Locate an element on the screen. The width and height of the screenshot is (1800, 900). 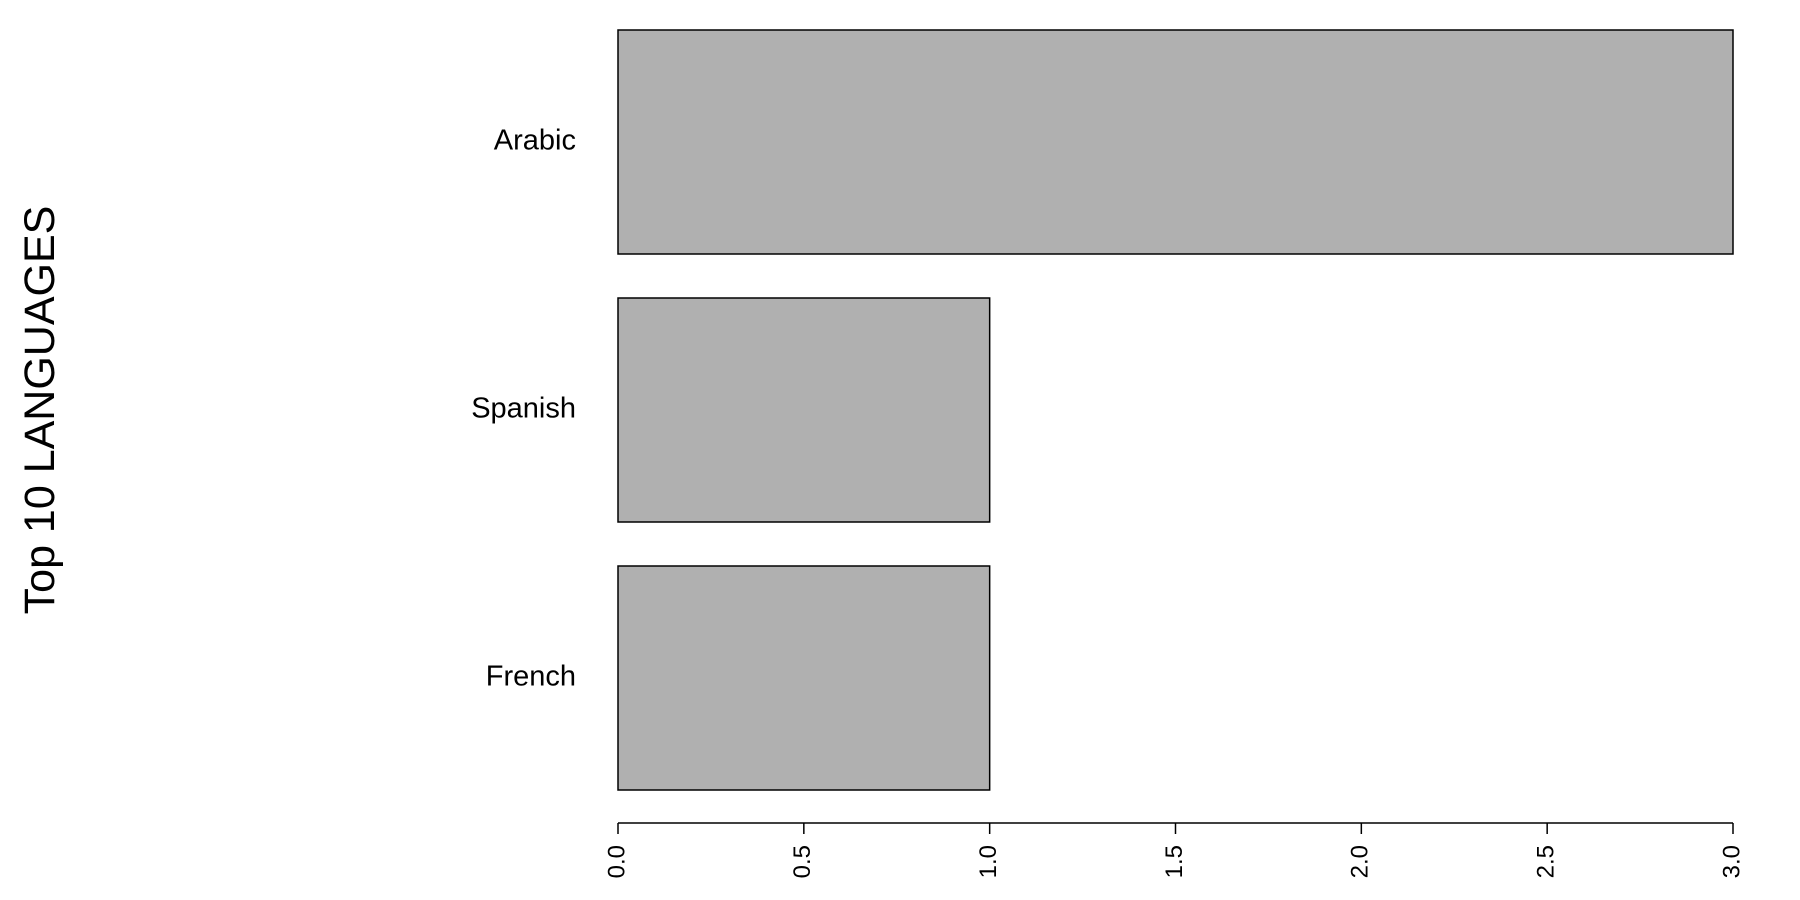
x-tick-label: 3.0 is located at coordinates (1731, 861).